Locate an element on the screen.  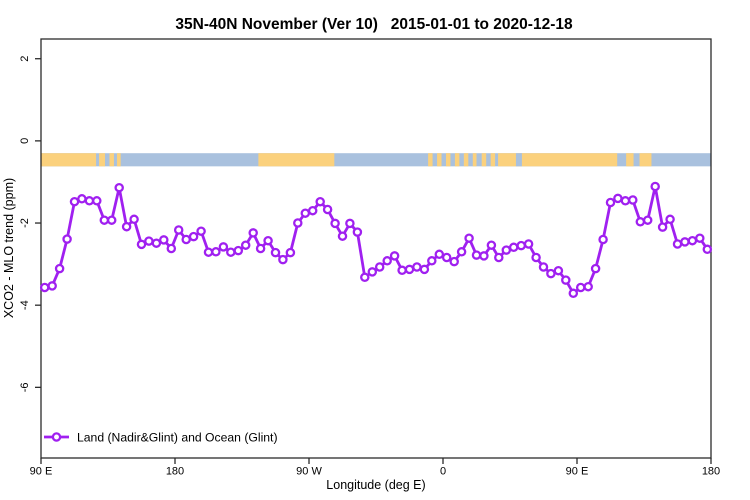
legend-label: Land (Nadir&Glint) and Ocean (Glint) is located at coordinates (177, 438).